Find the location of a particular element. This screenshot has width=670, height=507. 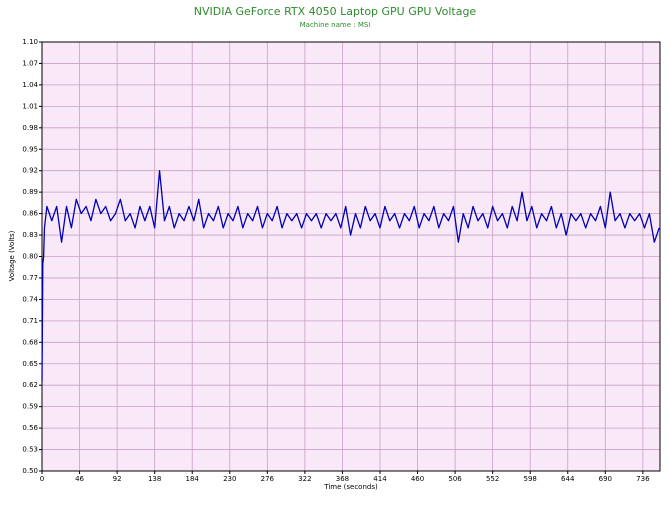

x-tick-label: 736 is located at coordinates (643, 479).